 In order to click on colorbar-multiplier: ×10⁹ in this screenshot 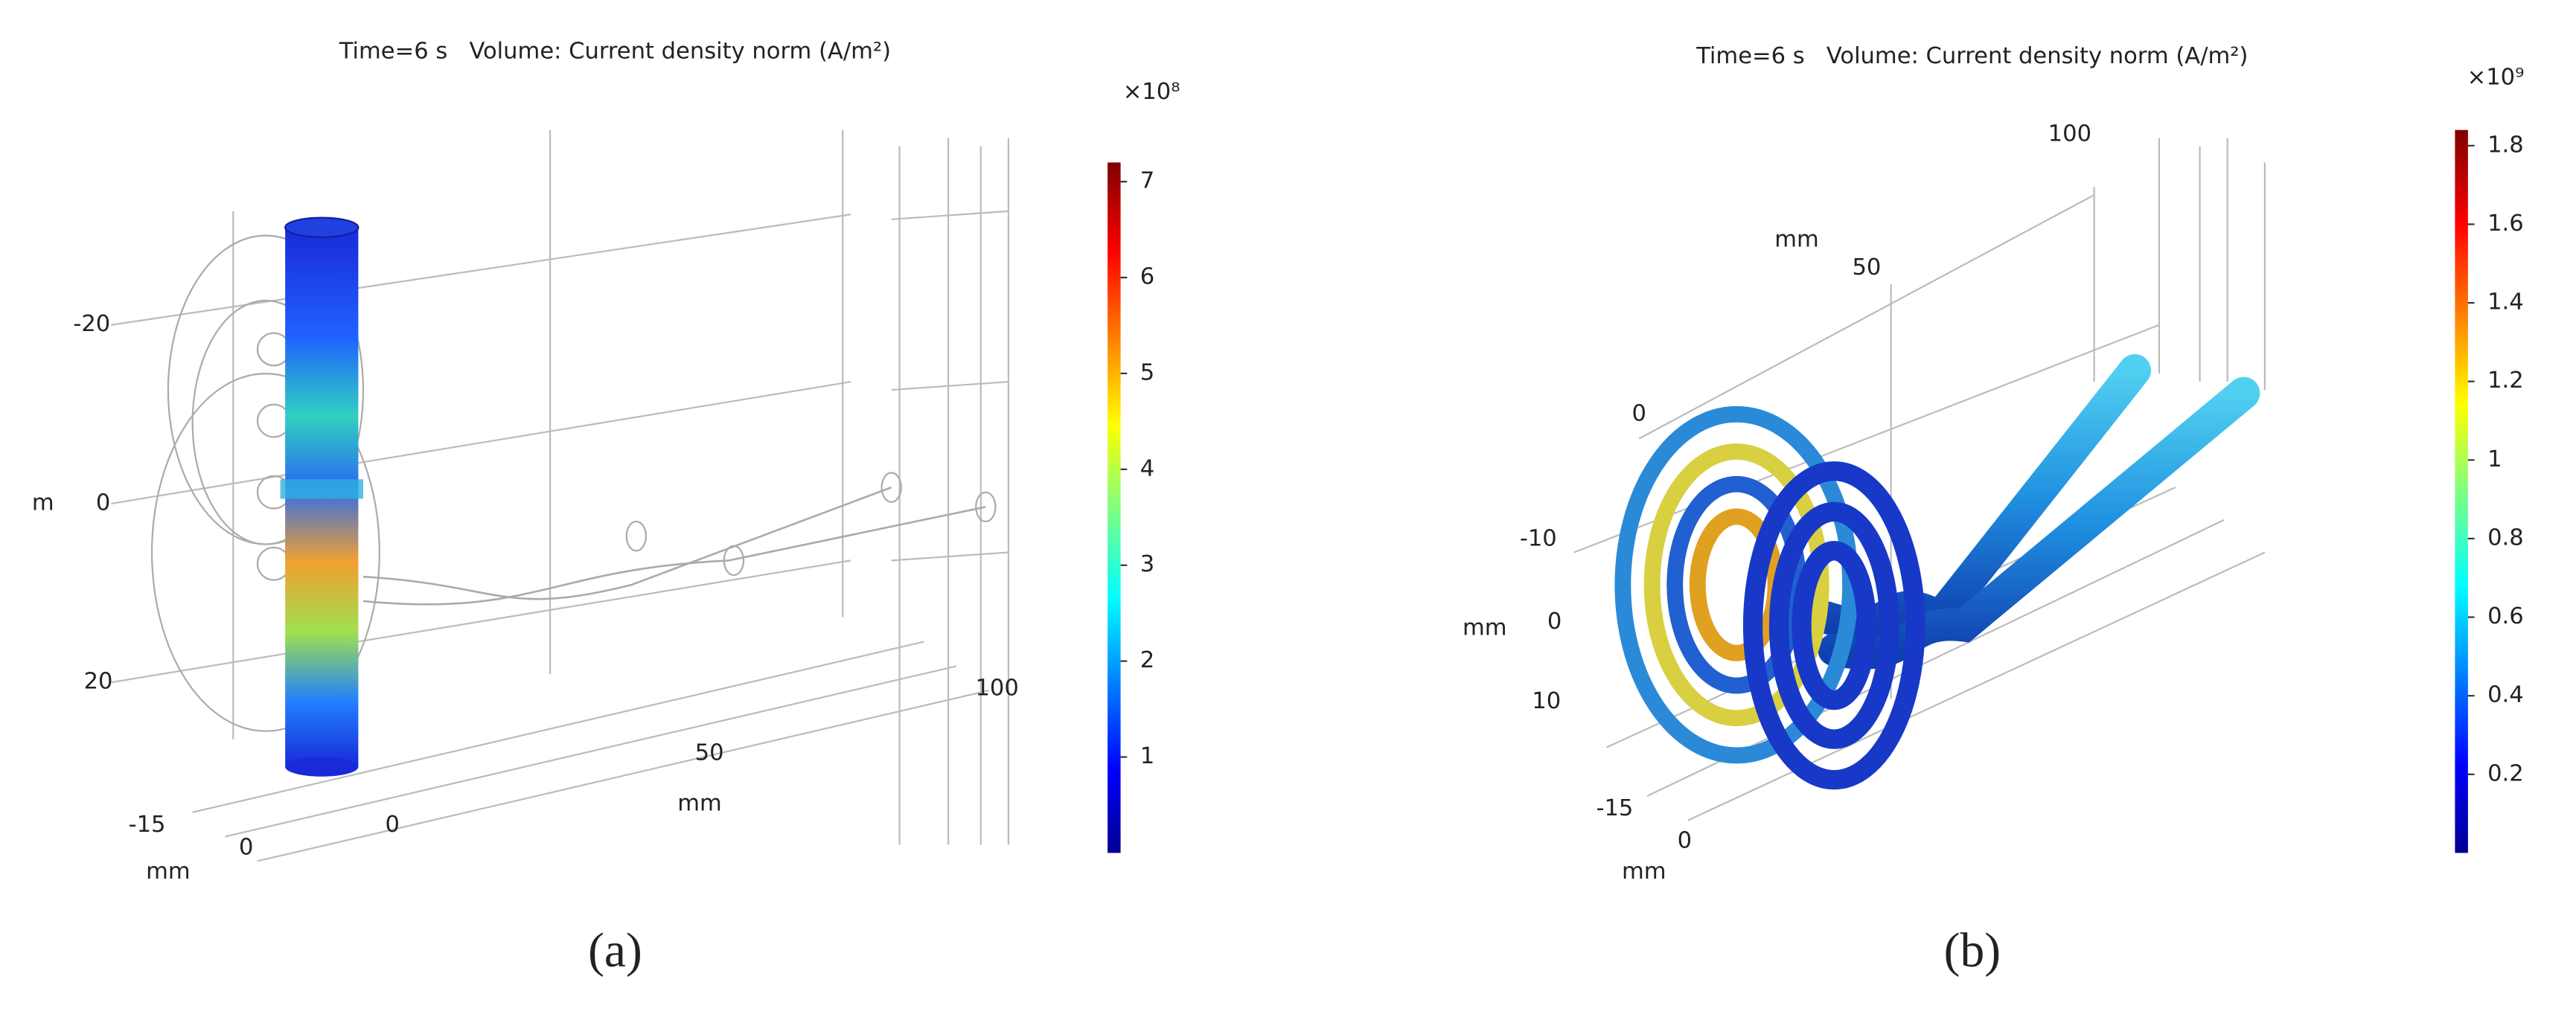, I will do `click(2496, 77)`.